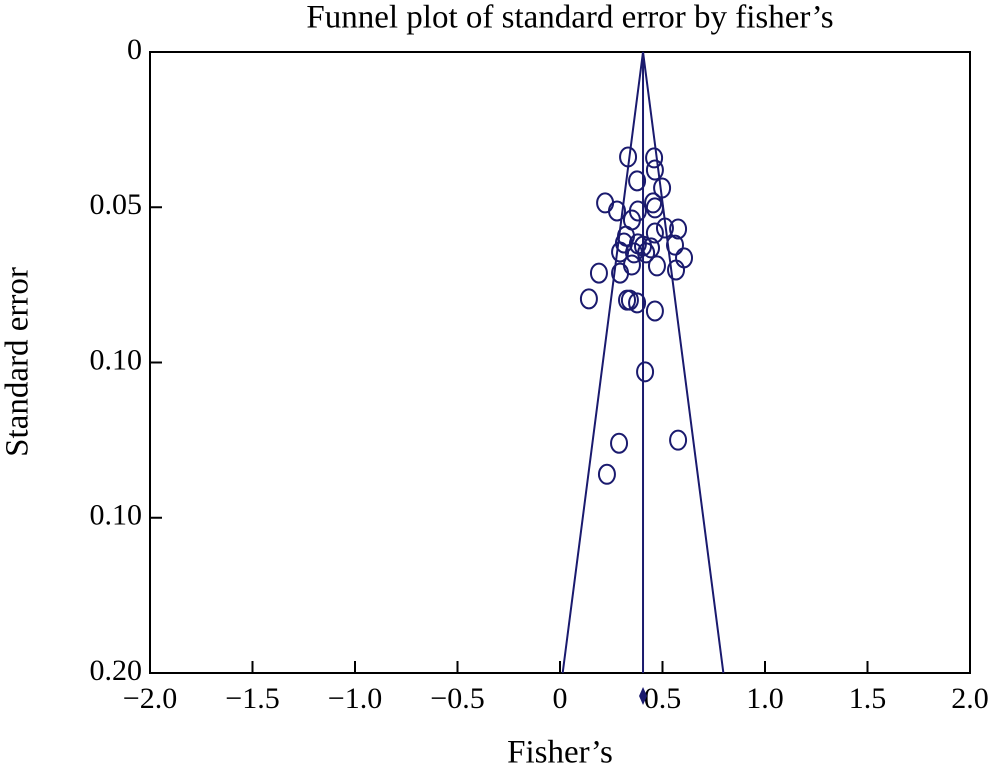 This screenshot has height=773, width=1000. Describe the element at coordinates (457, 698) in the screenshot. I see `x-tick-label: −0.5` at that location.